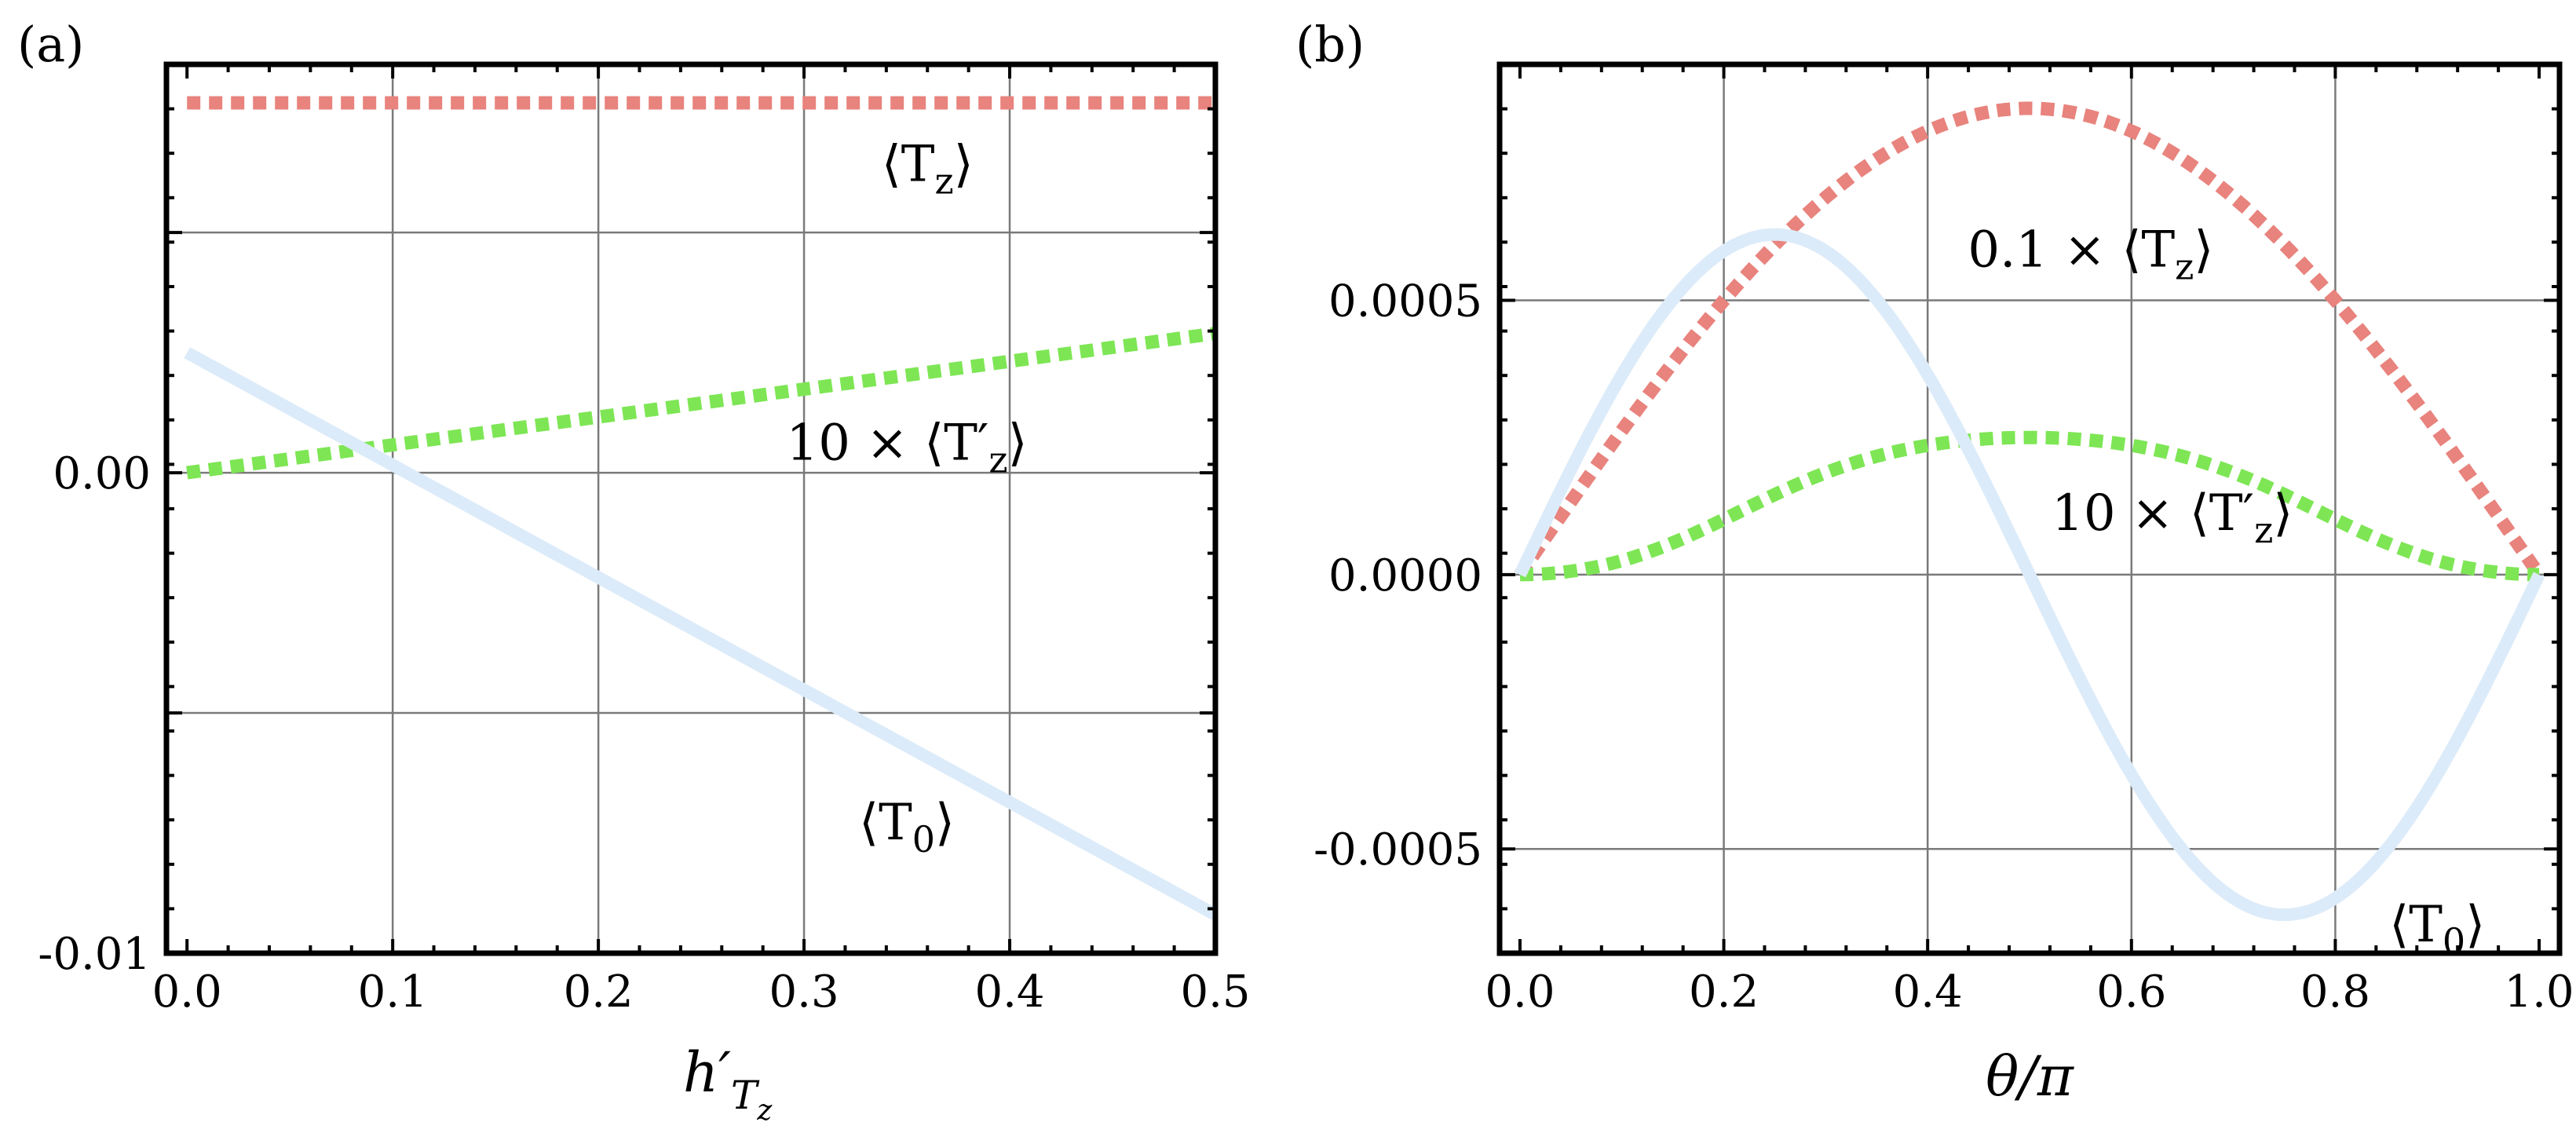 The image size is (2576, 1122). I want to click on gB-ytick-label-1: 0.0000, so click(1405, 575).